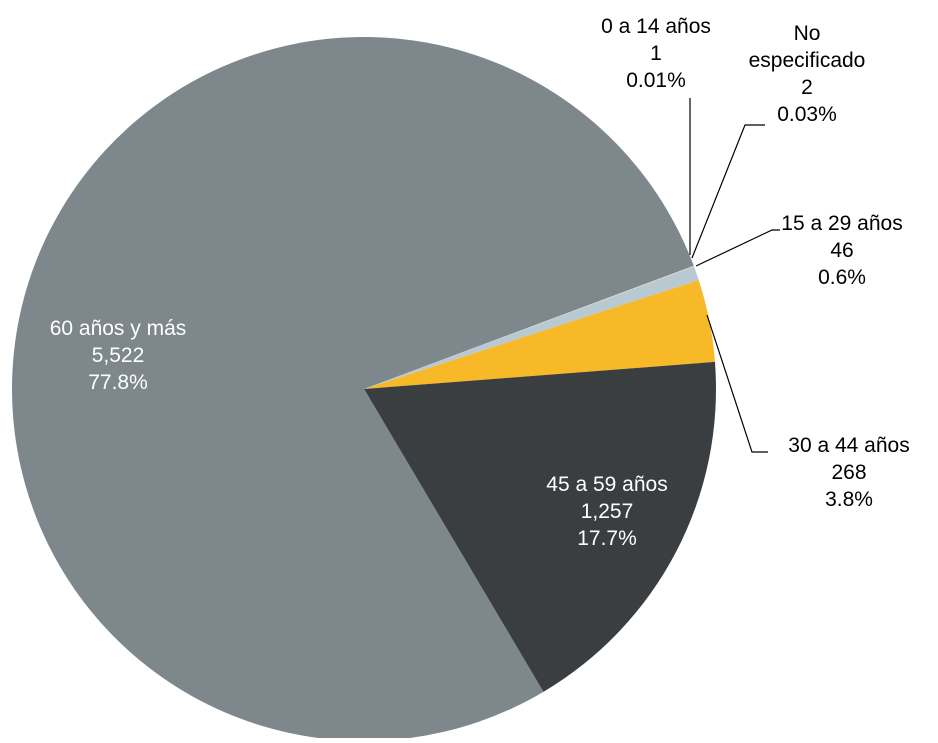  Describe the element at coordinates (849, 499) in the screenshot. I see `data-label-percent: 3.8%` at that location.